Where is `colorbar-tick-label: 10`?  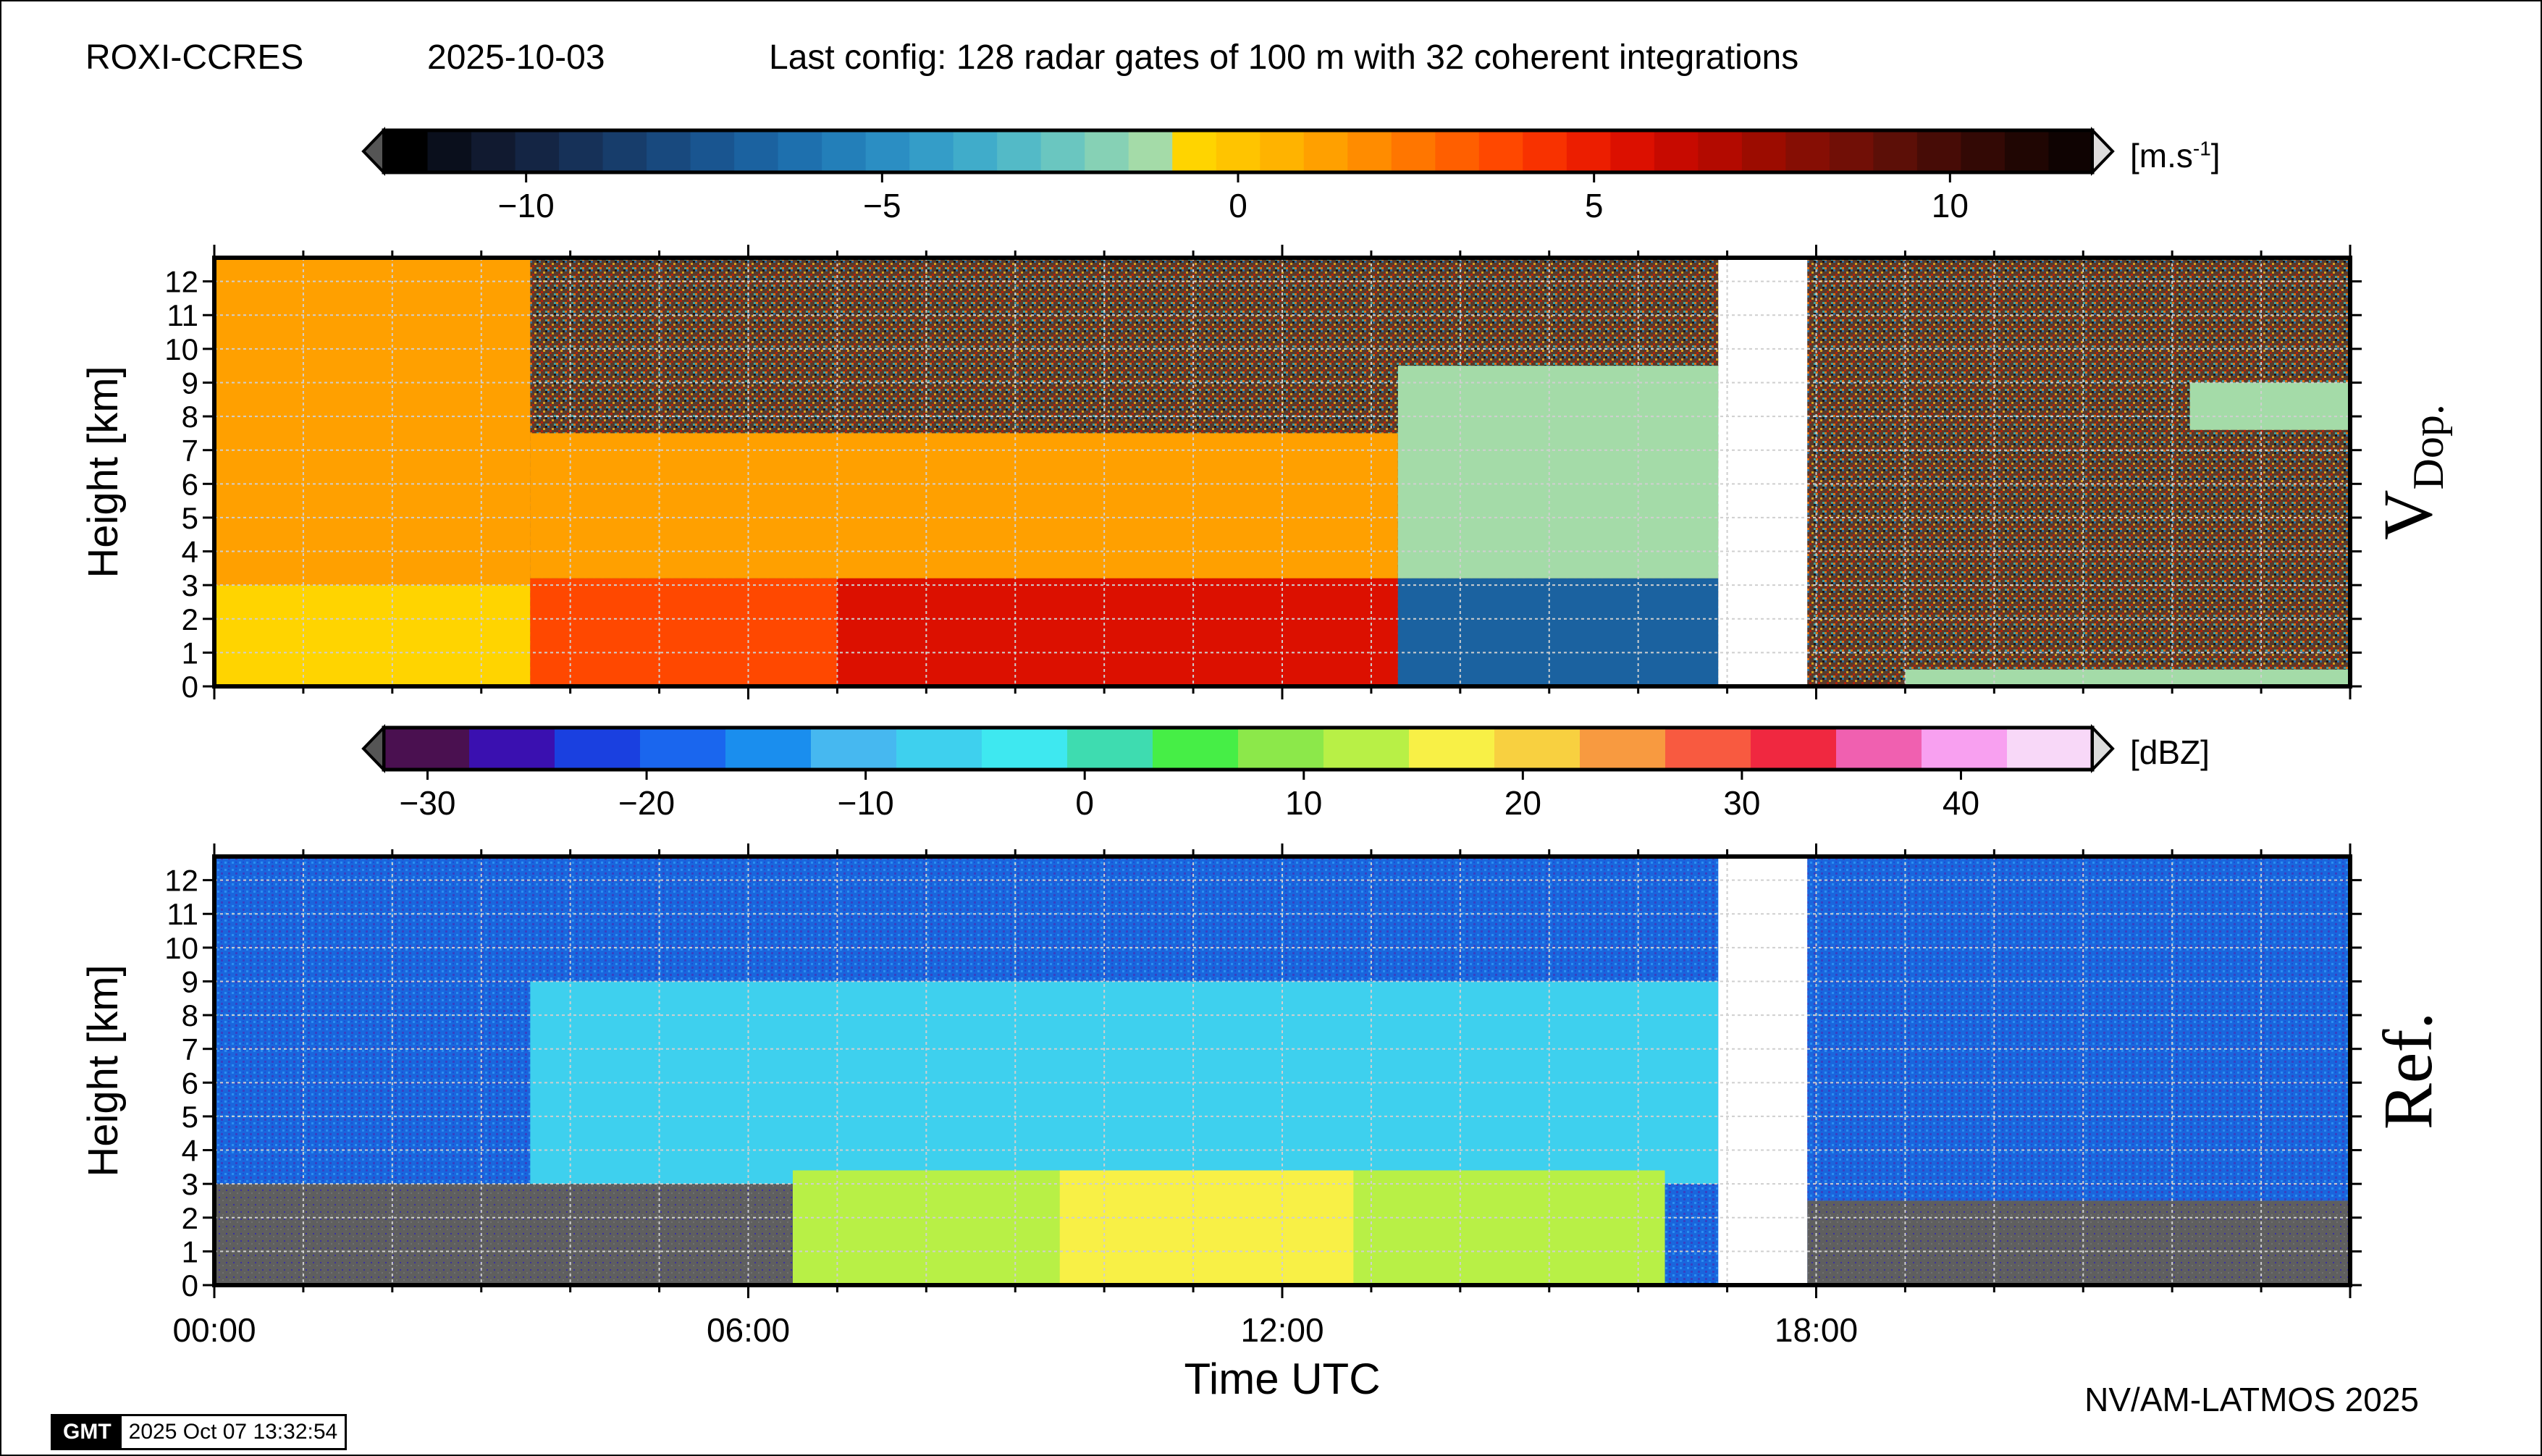 colorbar-tick-label: 10 is located at coordinates (1950, 205).